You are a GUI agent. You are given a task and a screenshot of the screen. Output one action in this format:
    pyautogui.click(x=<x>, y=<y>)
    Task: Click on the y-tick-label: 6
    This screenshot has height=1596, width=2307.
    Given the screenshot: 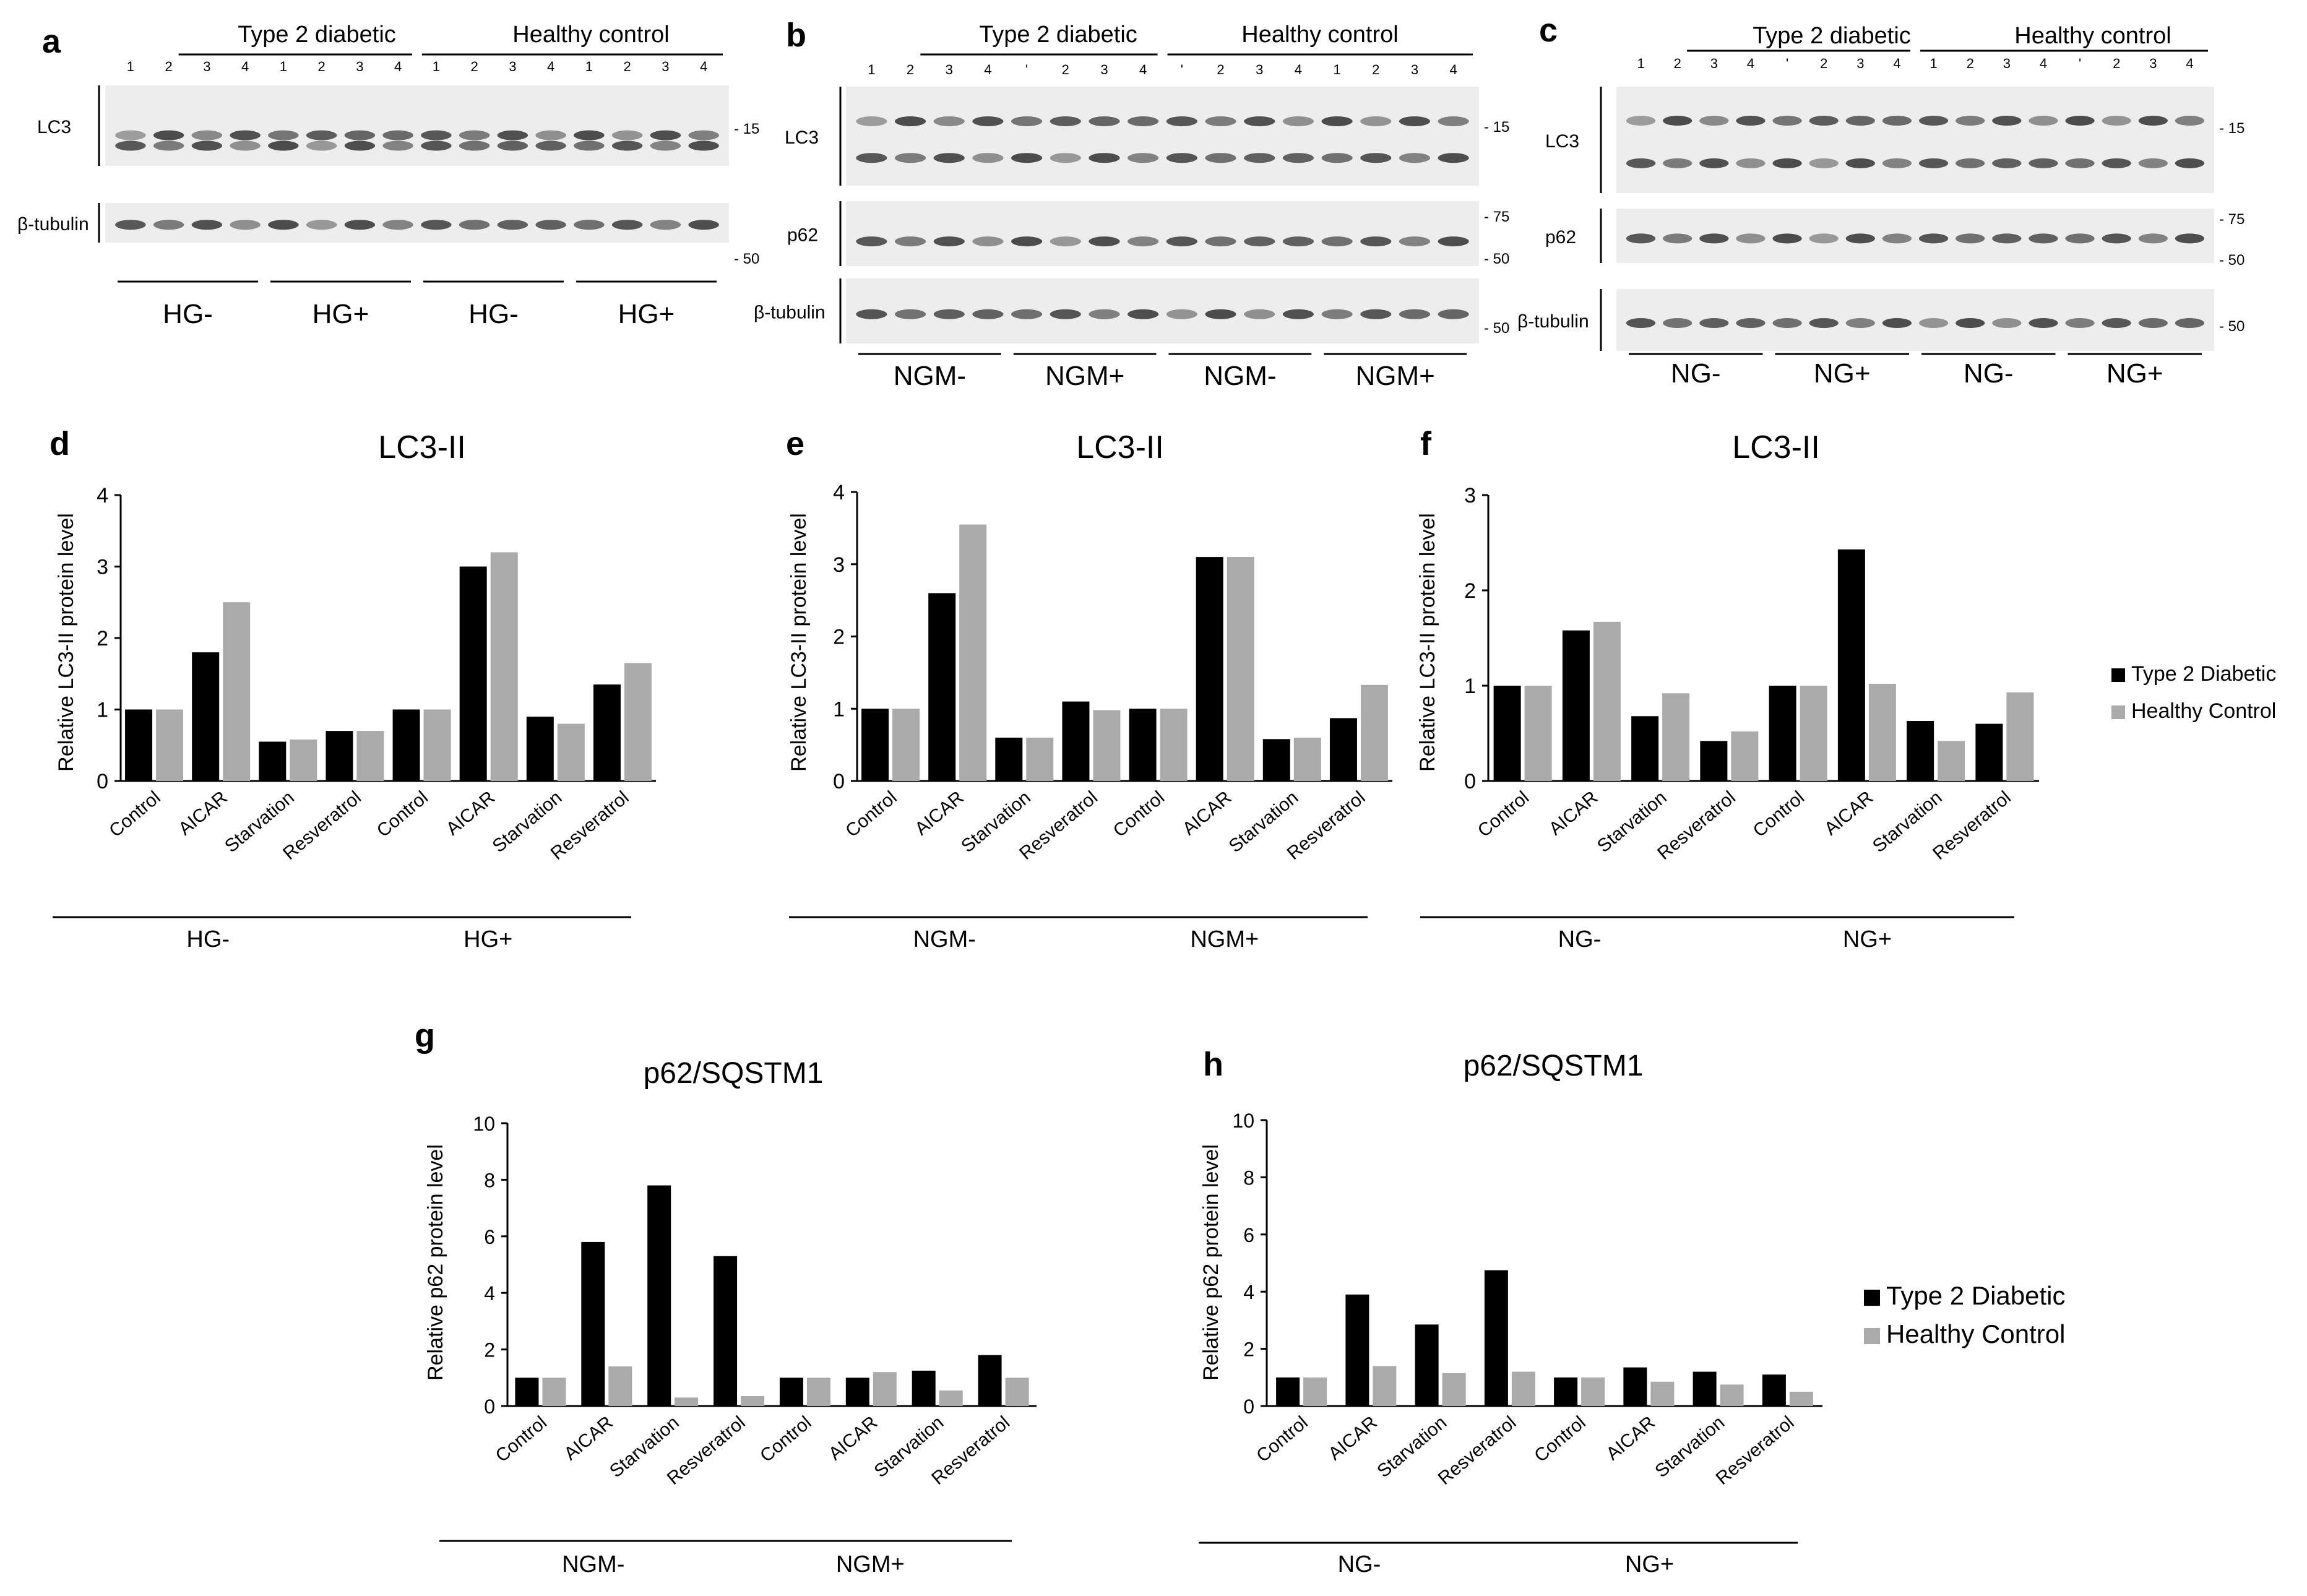 What is the action you would take?
    pyautogui.click(x=489, y=1237)
    